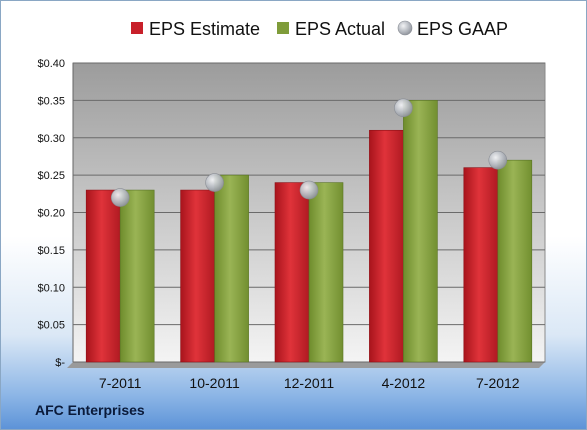 This screenshot has height=430, width=587. I want to click on y-tick-label: $0.10, so click(51, 288).